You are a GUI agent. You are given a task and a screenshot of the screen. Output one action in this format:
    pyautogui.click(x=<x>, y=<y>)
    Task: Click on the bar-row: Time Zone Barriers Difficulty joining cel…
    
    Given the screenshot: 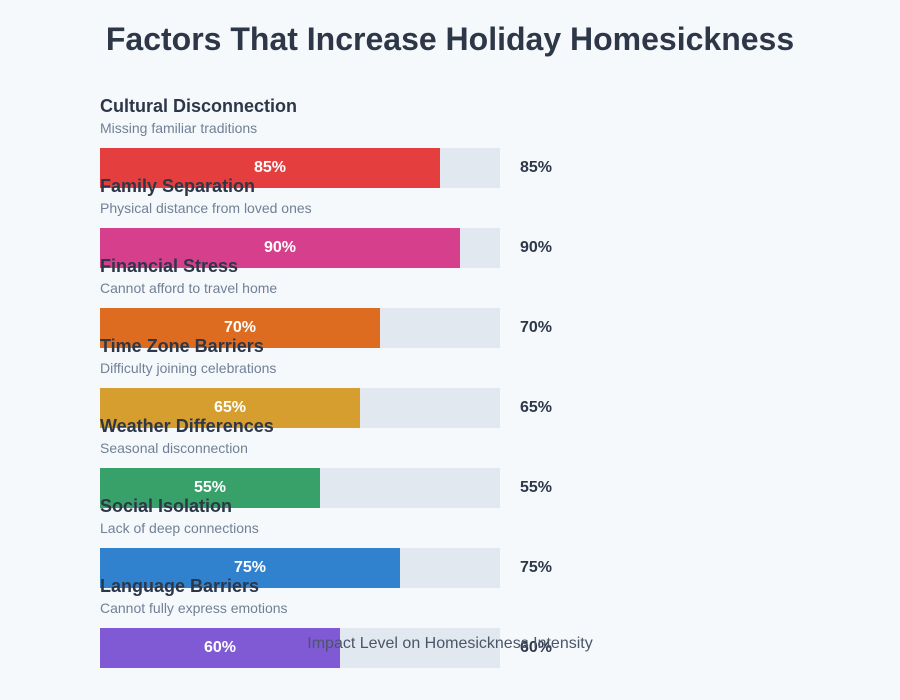 What is the action you would take?
    pyautogui.click(x=350, y=382)
    